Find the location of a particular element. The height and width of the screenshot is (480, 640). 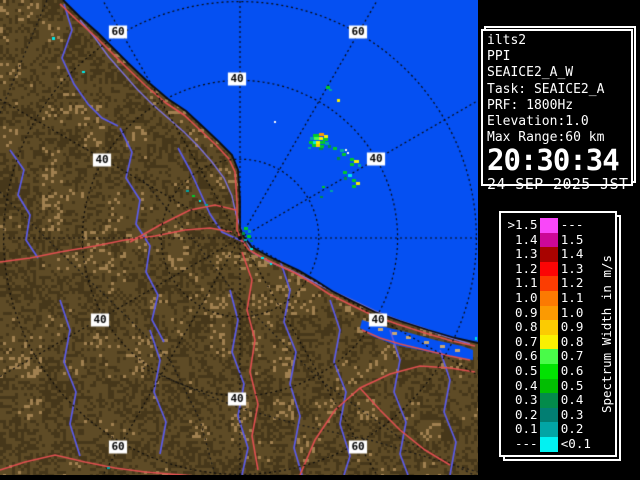

legend-right-label: 0.7 is located at coordinates (572, 356).